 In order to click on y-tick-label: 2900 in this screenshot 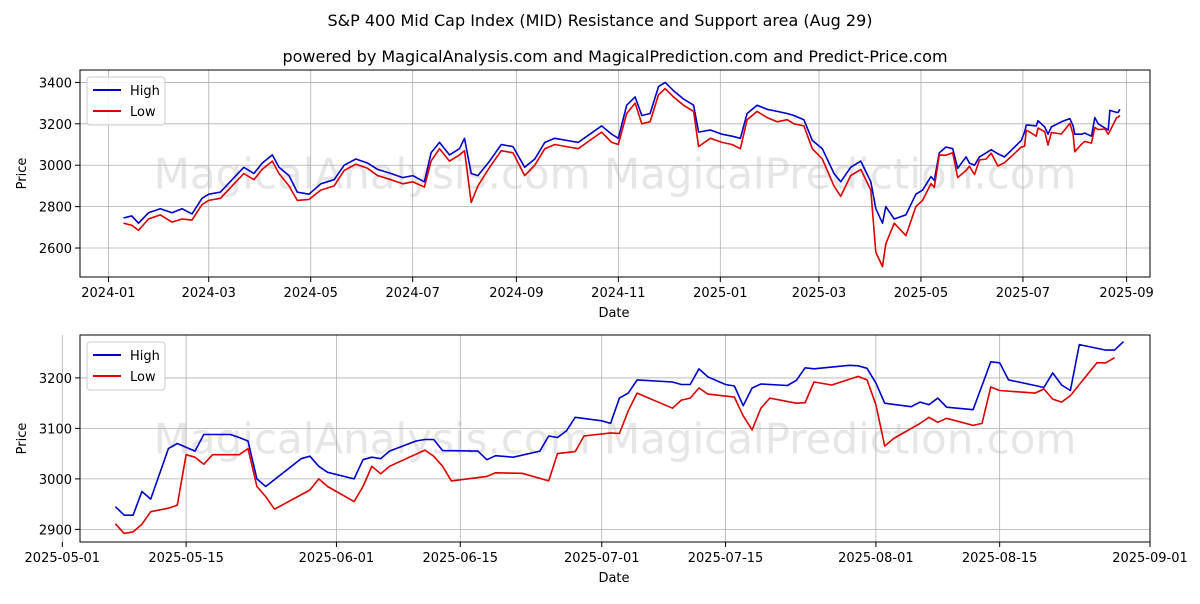, I will do `click(55, 530)`.